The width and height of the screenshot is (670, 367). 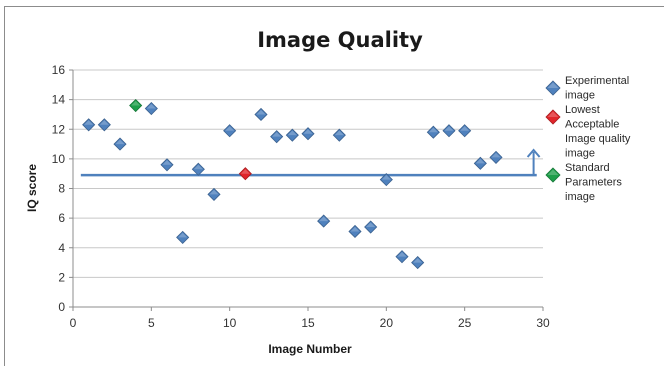 I want to click on x-tick-label: 5, so click(x=151, y=323).